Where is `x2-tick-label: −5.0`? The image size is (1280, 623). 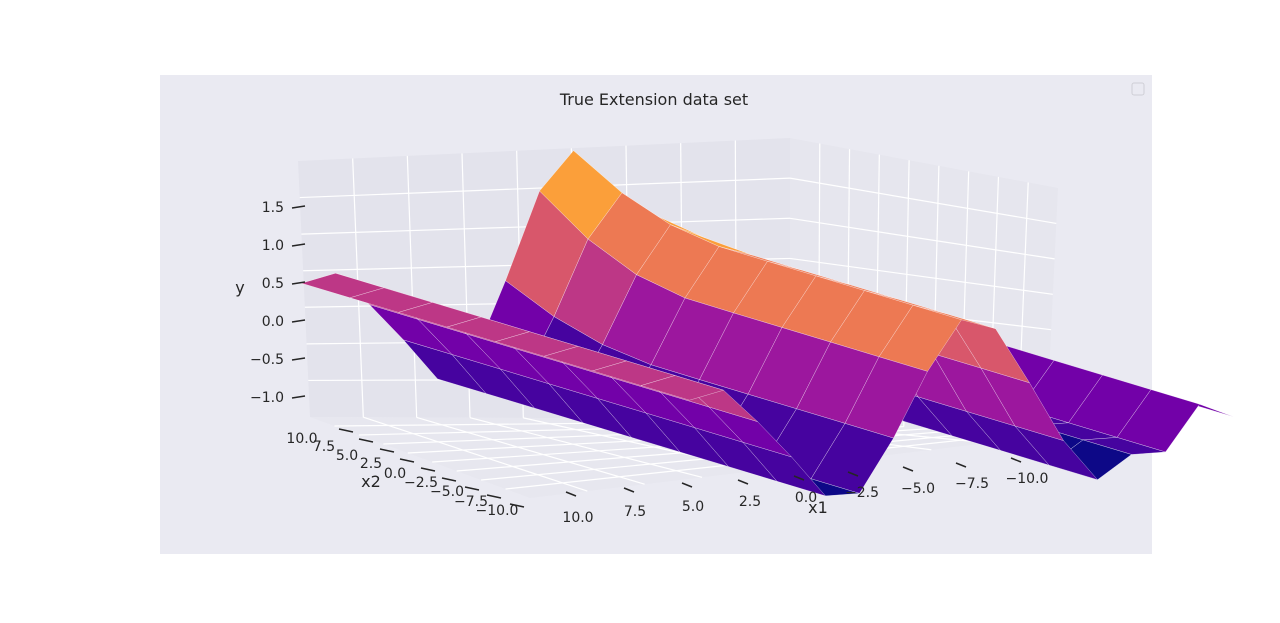
x2-tick-label: −5.0 is located at coordinates (447, 492).